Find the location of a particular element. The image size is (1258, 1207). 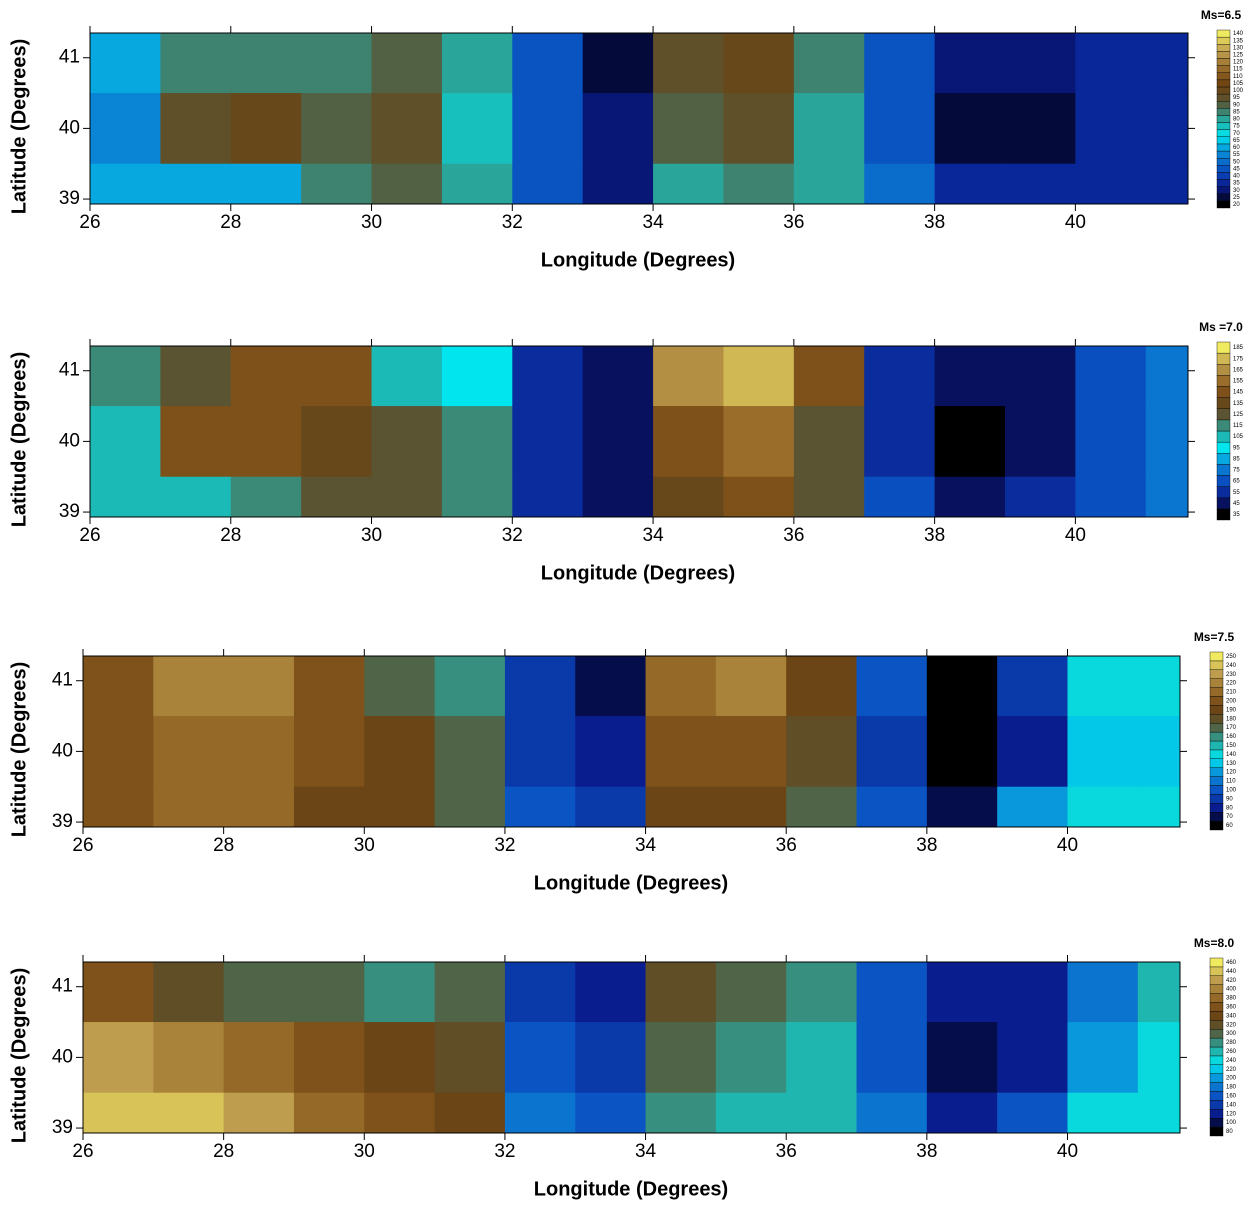

x-tick-label: 40 is located at coordinates (1075, 222).